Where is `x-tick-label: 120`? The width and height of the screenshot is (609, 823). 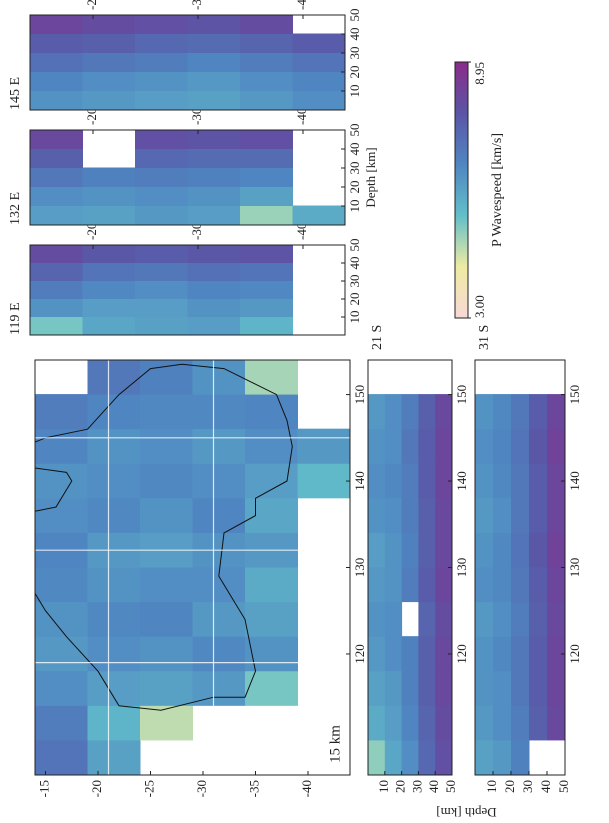 x-tick-label: 120 is located at coordinates (461, 654).